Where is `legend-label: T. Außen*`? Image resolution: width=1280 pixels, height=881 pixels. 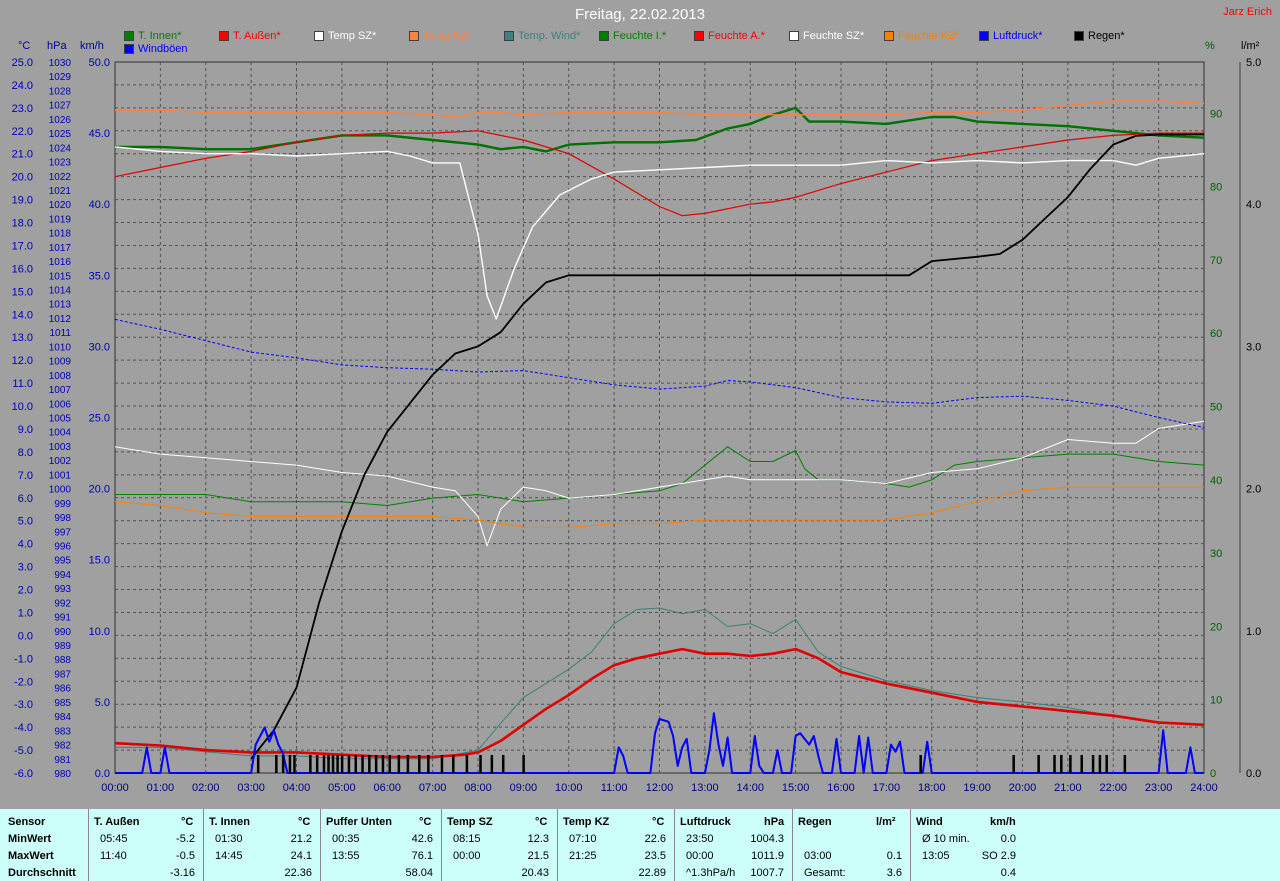
legend-label: T. Außen* is located at coordinates (257, 36).